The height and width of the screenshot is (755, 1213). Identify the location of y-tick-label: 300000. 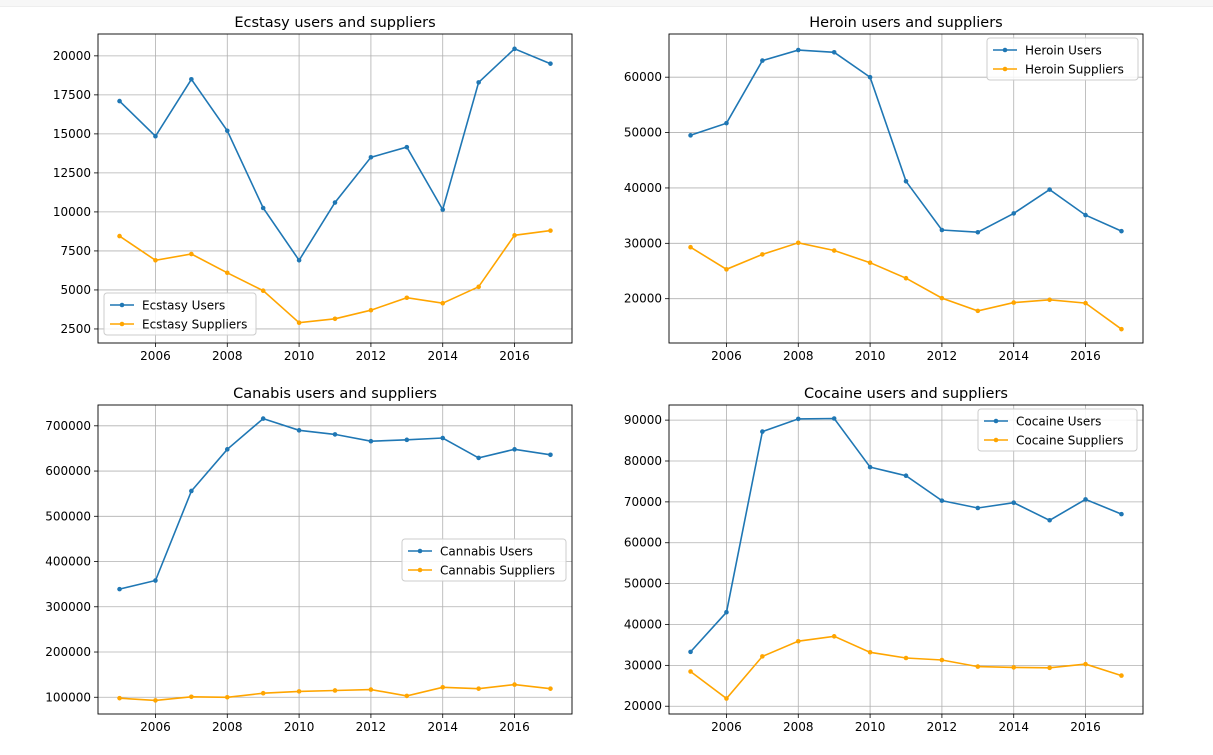
(68, 607).